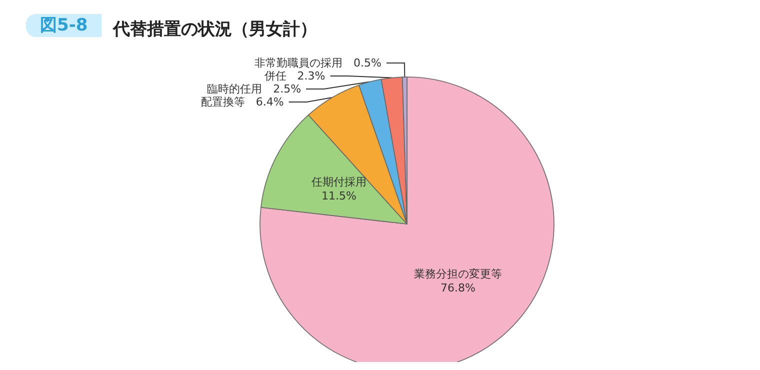 The image size is (760, 370). Describe the element at coordinates (242, 102) in the screenshot. I see `slice-label: 配置換等 6.4%` at that location.